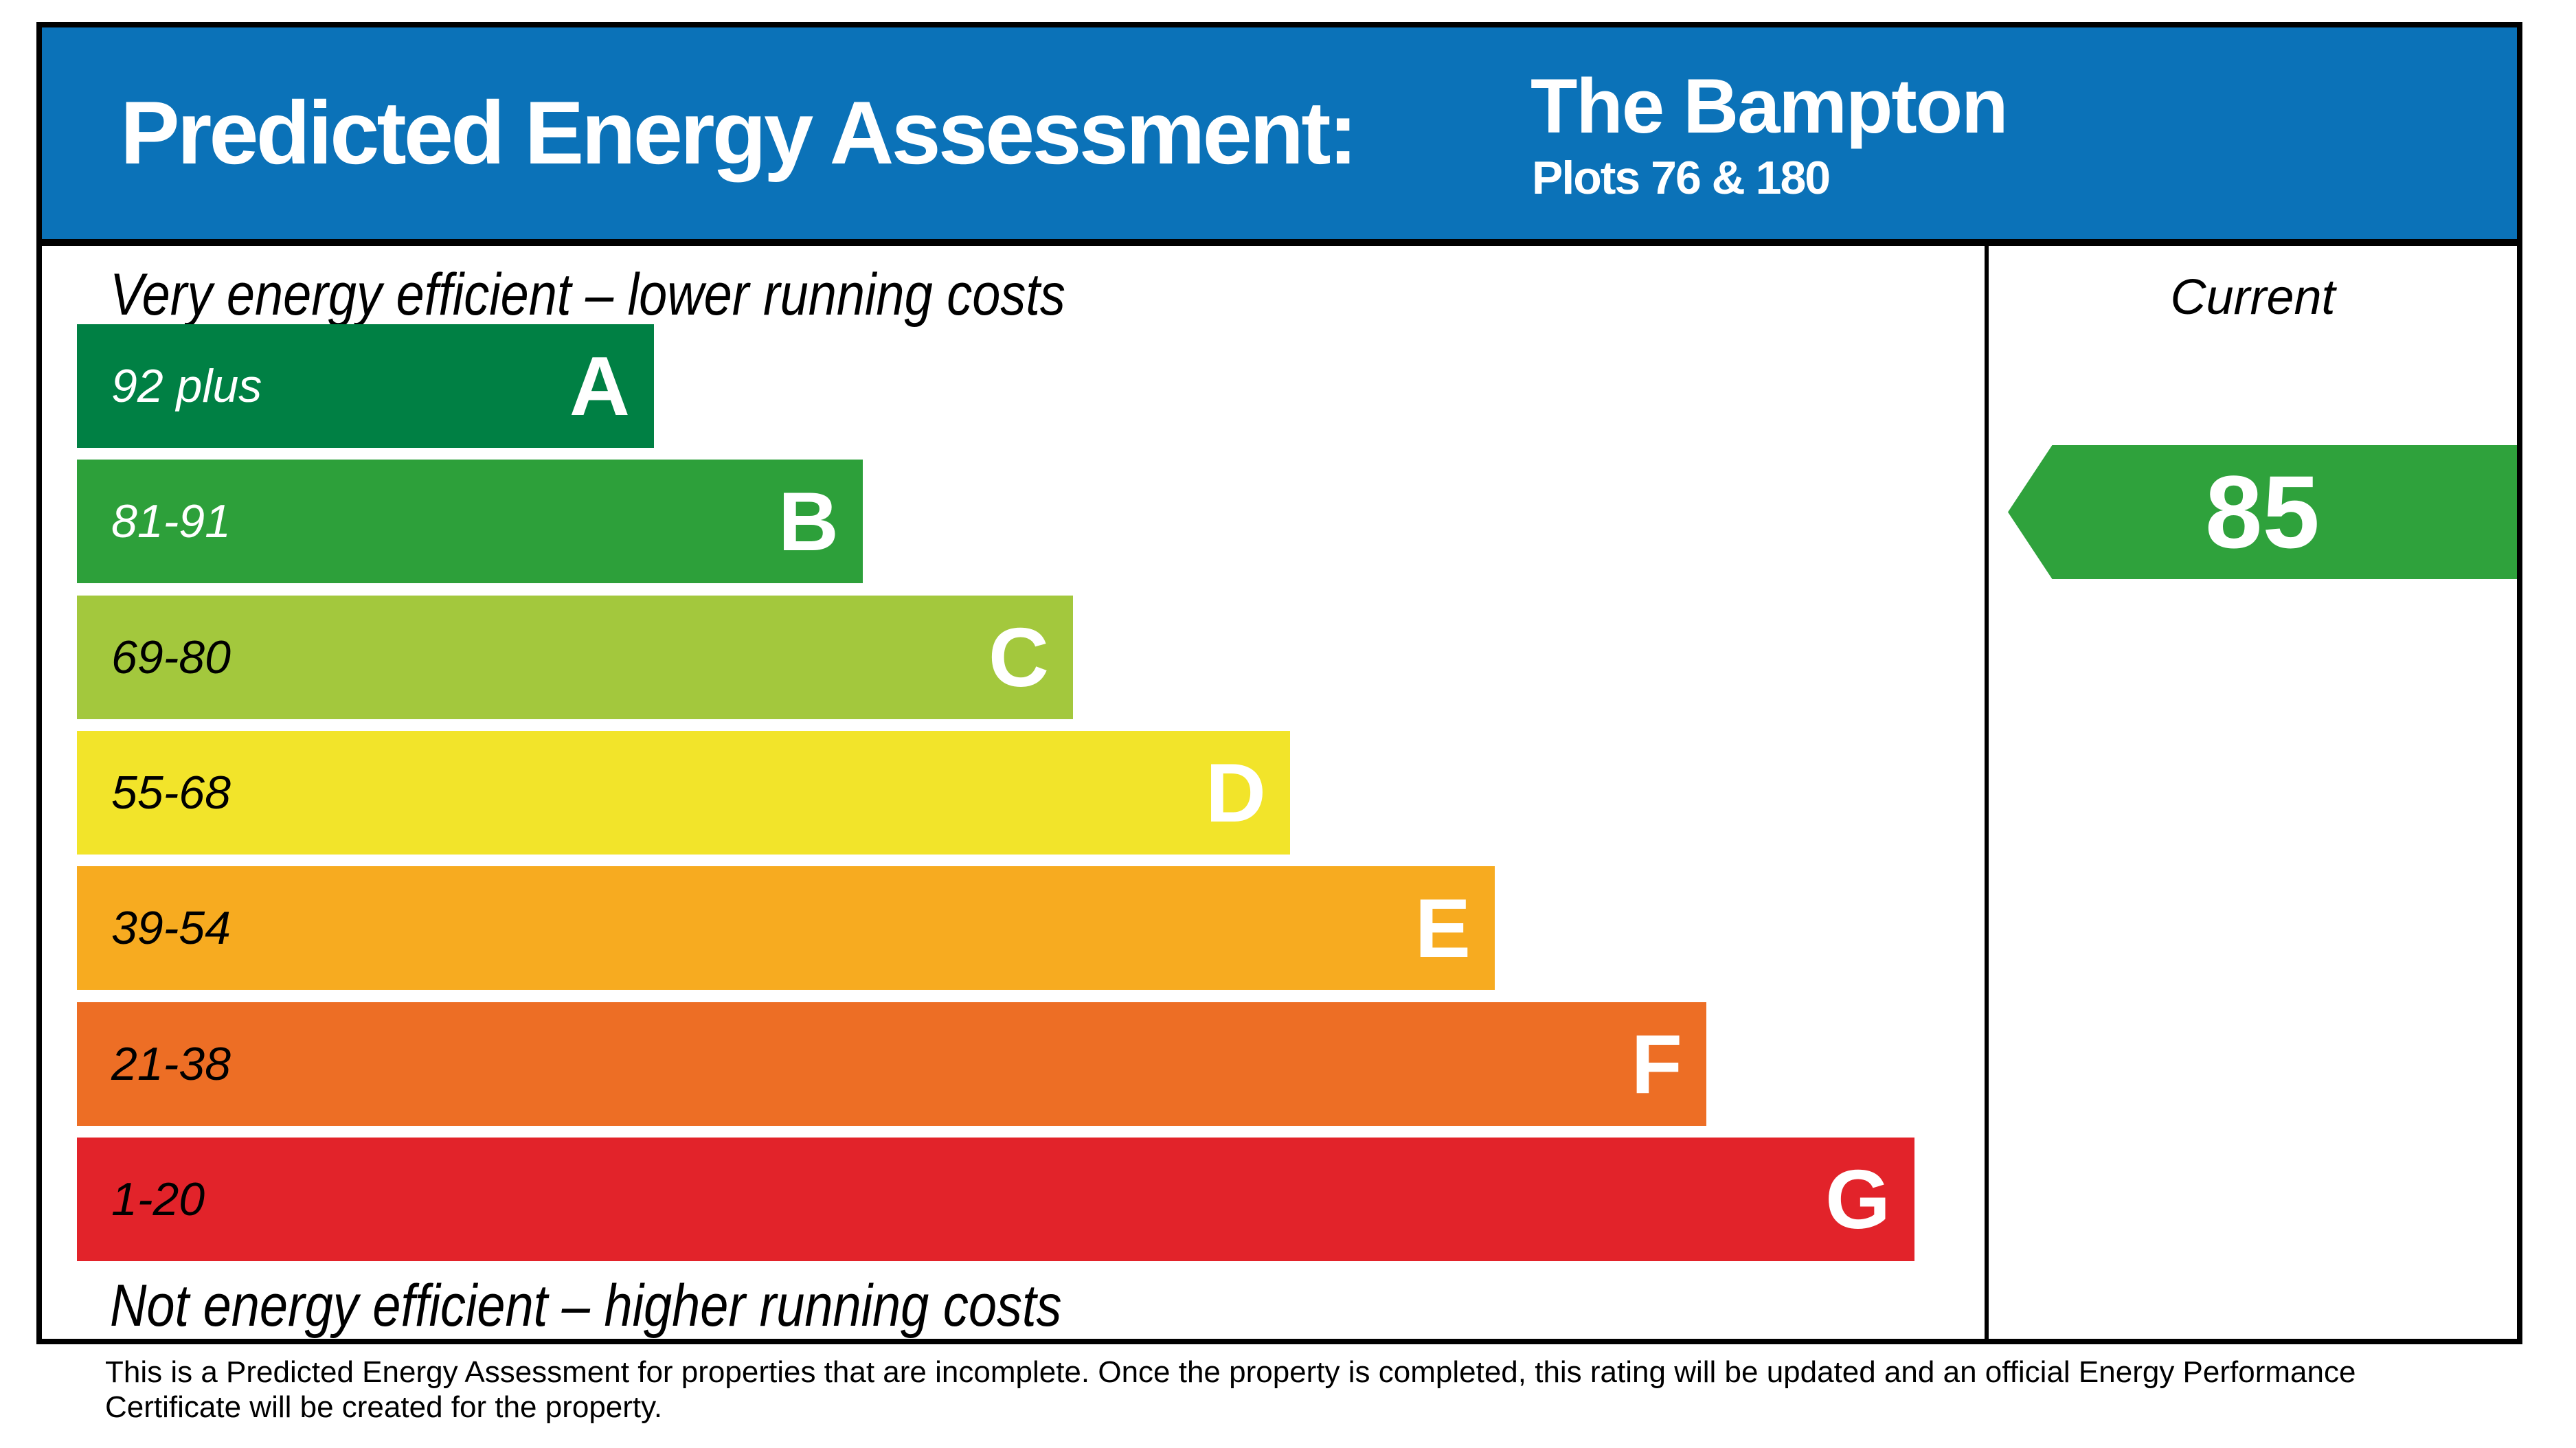 The width and height of the screenshot is (2576, 1448). I want to click on current-column-header: Current, so click(2253, 297).